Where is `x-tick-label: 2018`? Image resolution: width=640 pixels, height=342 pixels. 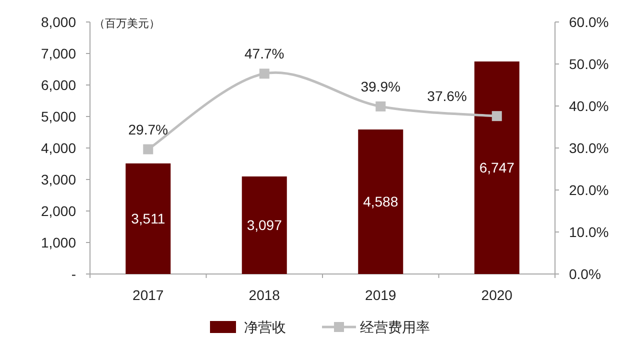
x-tick-label: 2018 is located at coordinates (264, 295).